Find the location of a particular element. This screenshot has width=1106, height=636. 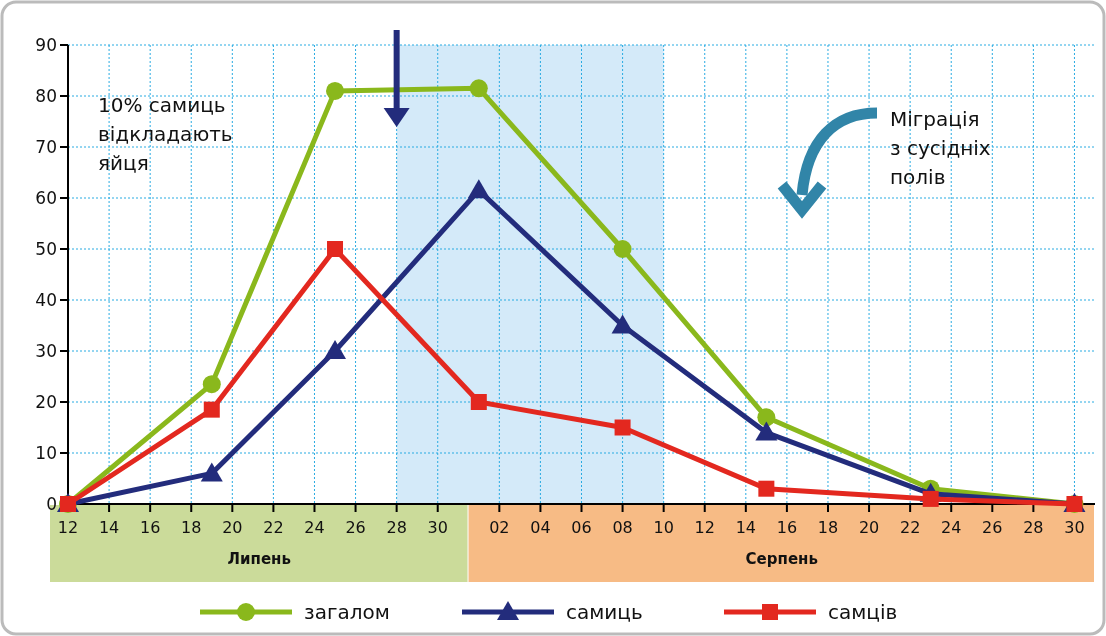

text: Серпень is located at coordinates (781, 559).